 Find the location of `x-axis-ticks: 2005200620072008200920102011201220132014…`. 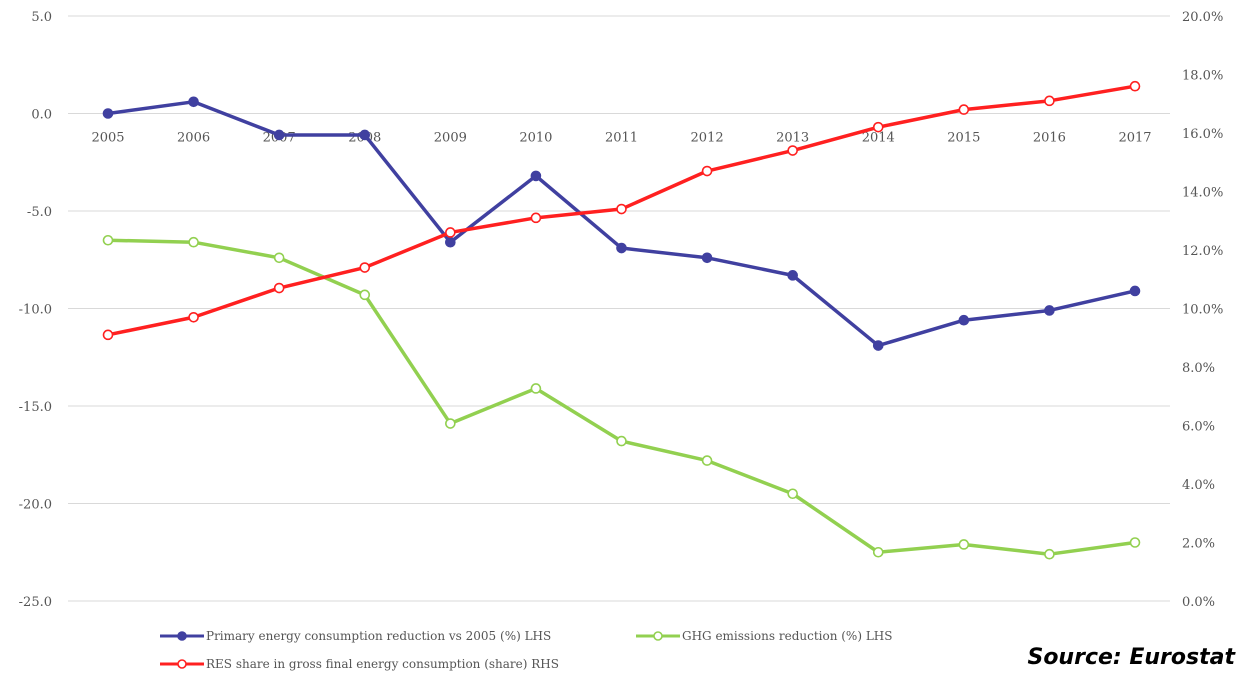

x-axis-ticks: 2005200620072008200920102011201220132014… is located at coordinates (621, 138).